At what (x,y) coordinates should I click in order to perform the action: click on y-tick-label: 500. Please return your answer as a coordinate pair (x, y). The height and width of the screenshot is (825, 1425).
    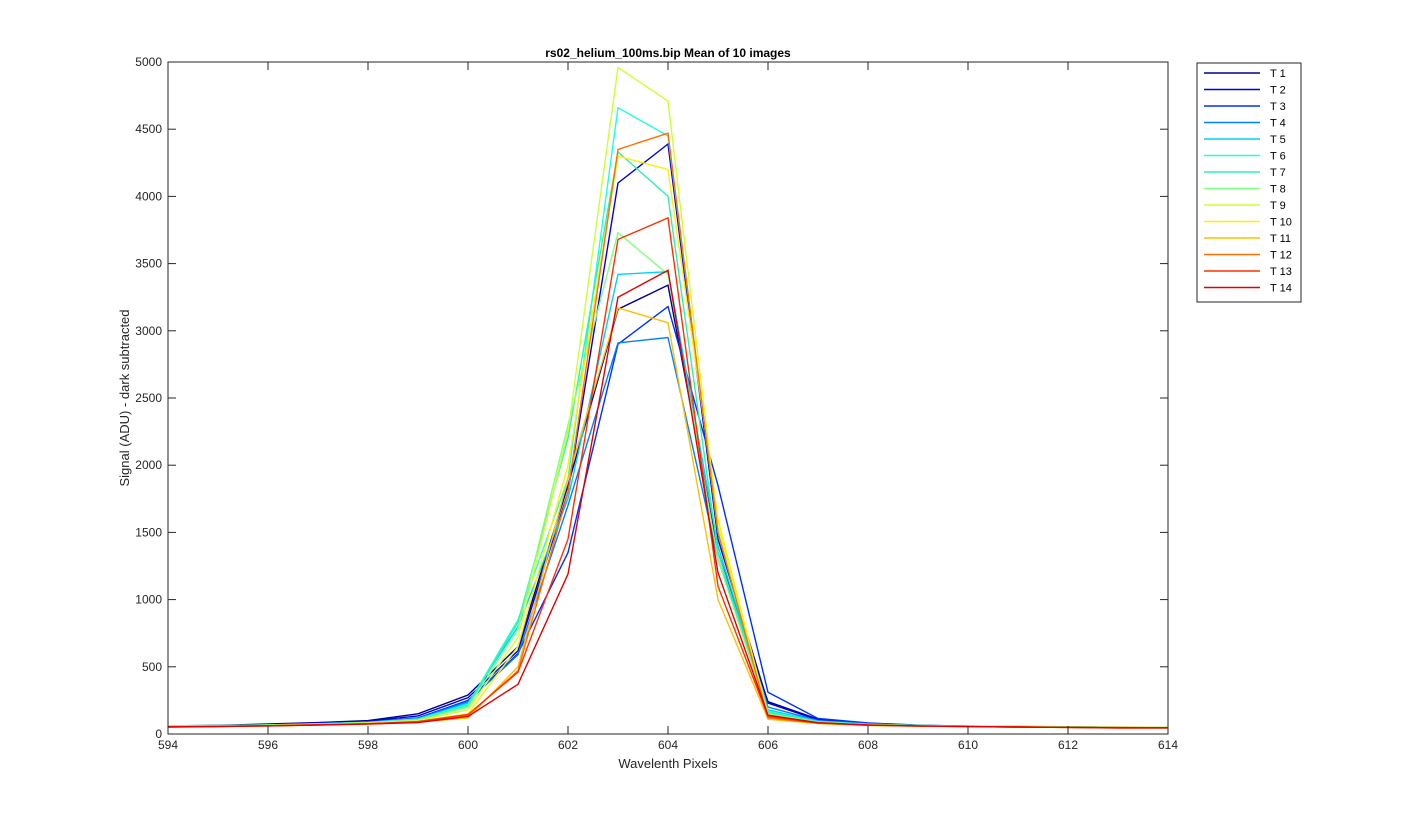
    Looking at the image, I should click on (152, 667).